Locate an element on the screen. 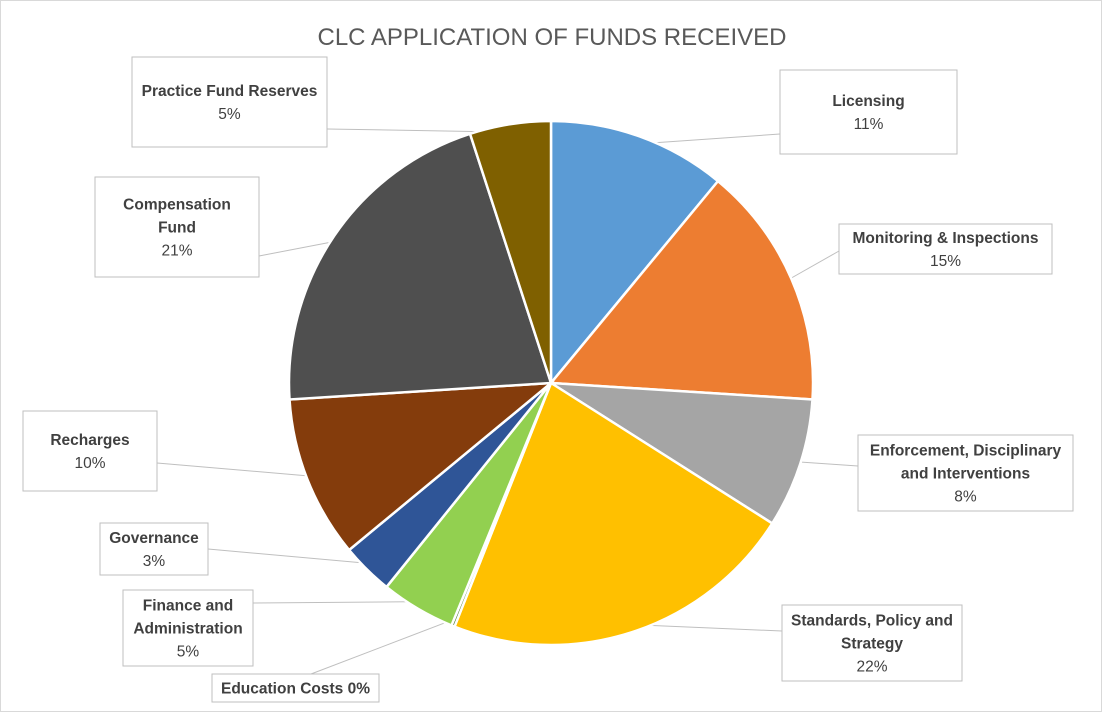  data-label-recharges: Recharges 10% is located at coordinates (90, 451).